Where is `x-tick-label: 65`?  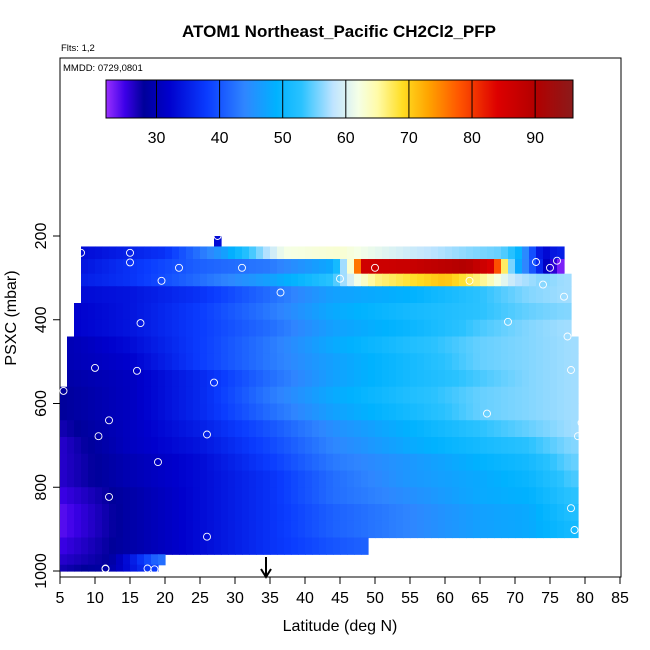 x-tick-label: 65 is located at coordinates (480, 598).